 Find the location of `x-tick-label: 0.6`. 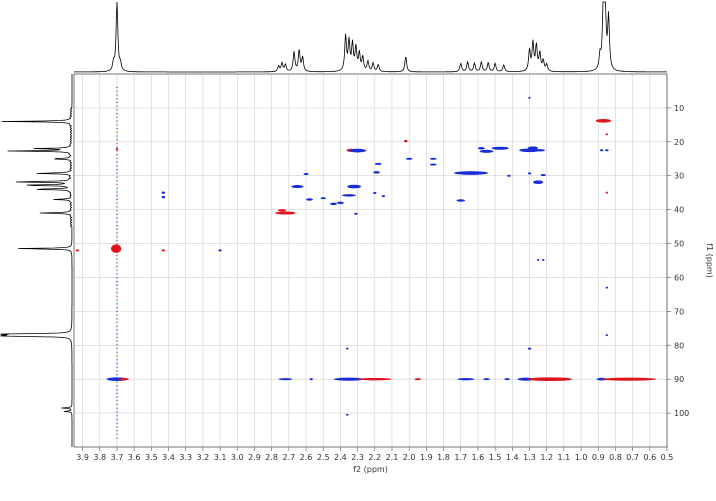

x-tick-label: 0.6 is located at coordinates (649, 457).